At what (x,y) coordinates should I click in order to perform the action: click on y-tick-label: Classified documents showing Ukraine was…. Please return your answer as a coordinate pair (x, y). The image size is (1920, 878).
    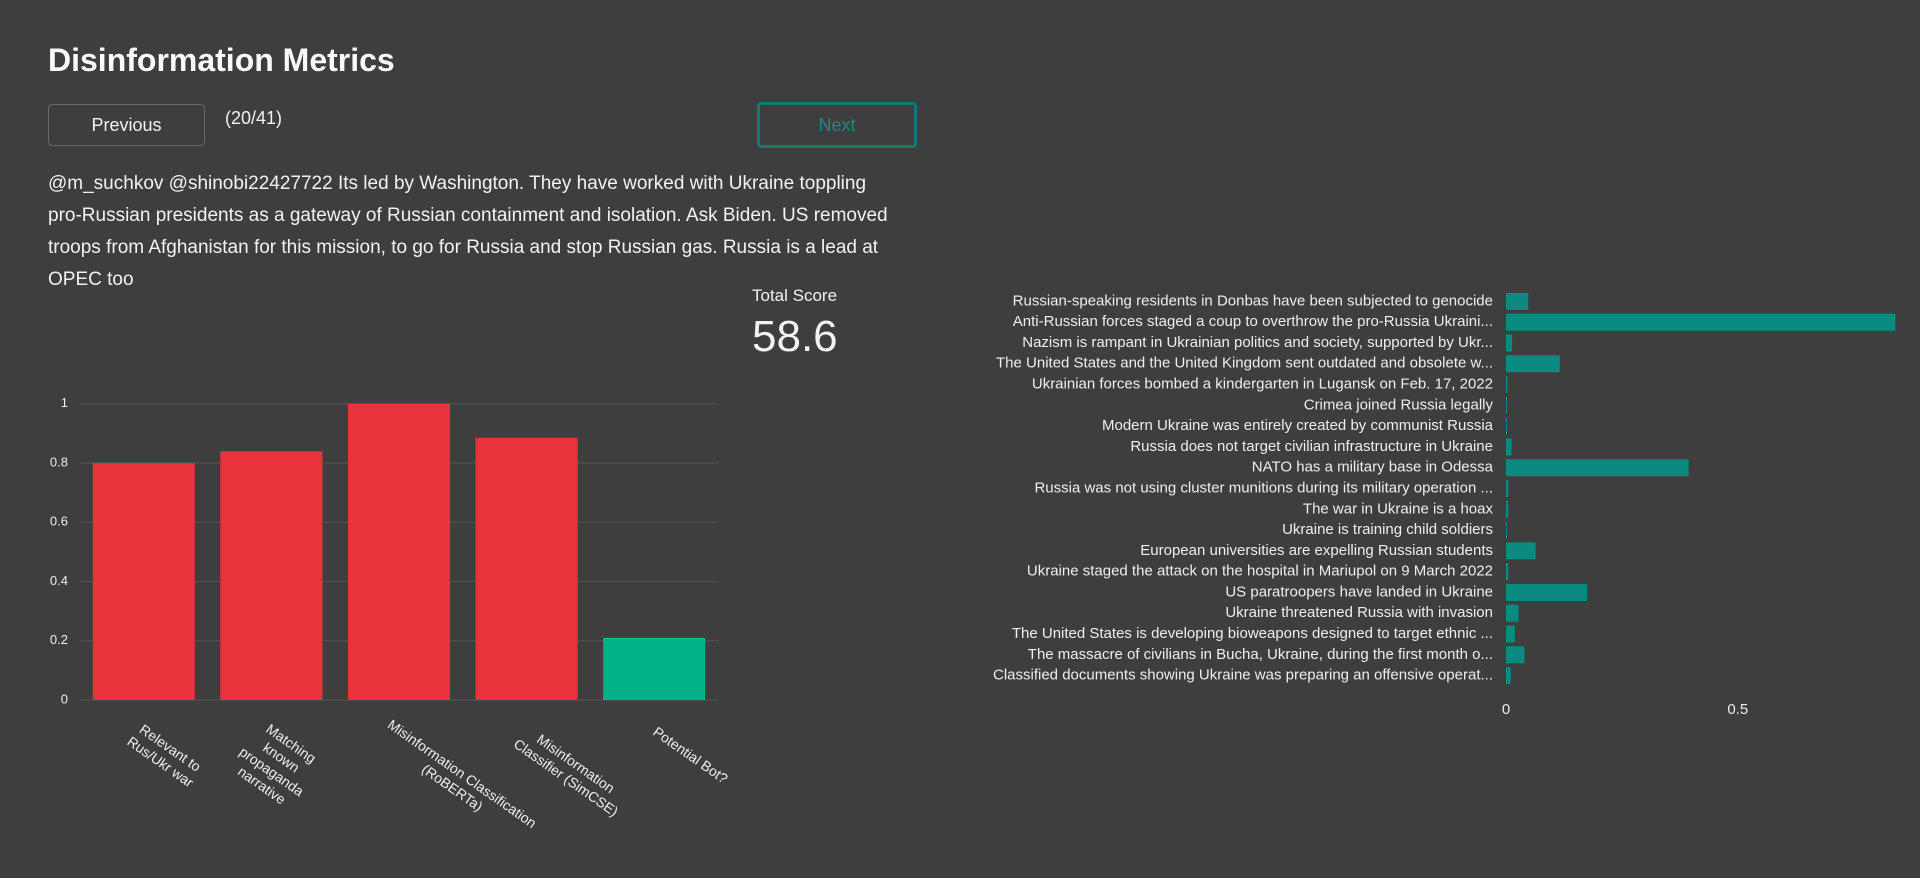
    Looking at the image, I should click on (1243, 675).